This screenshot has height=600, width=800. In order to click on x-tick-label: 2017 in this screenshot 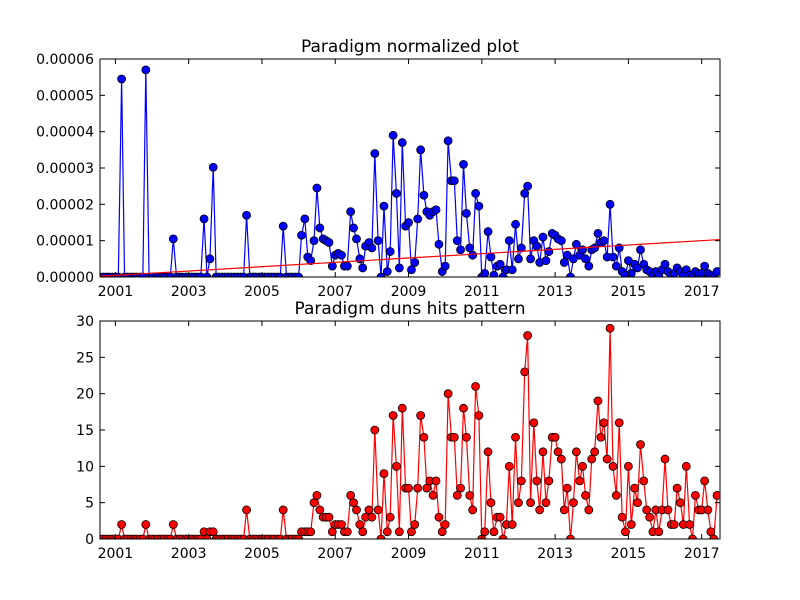, I will do `click(702, 292)`.